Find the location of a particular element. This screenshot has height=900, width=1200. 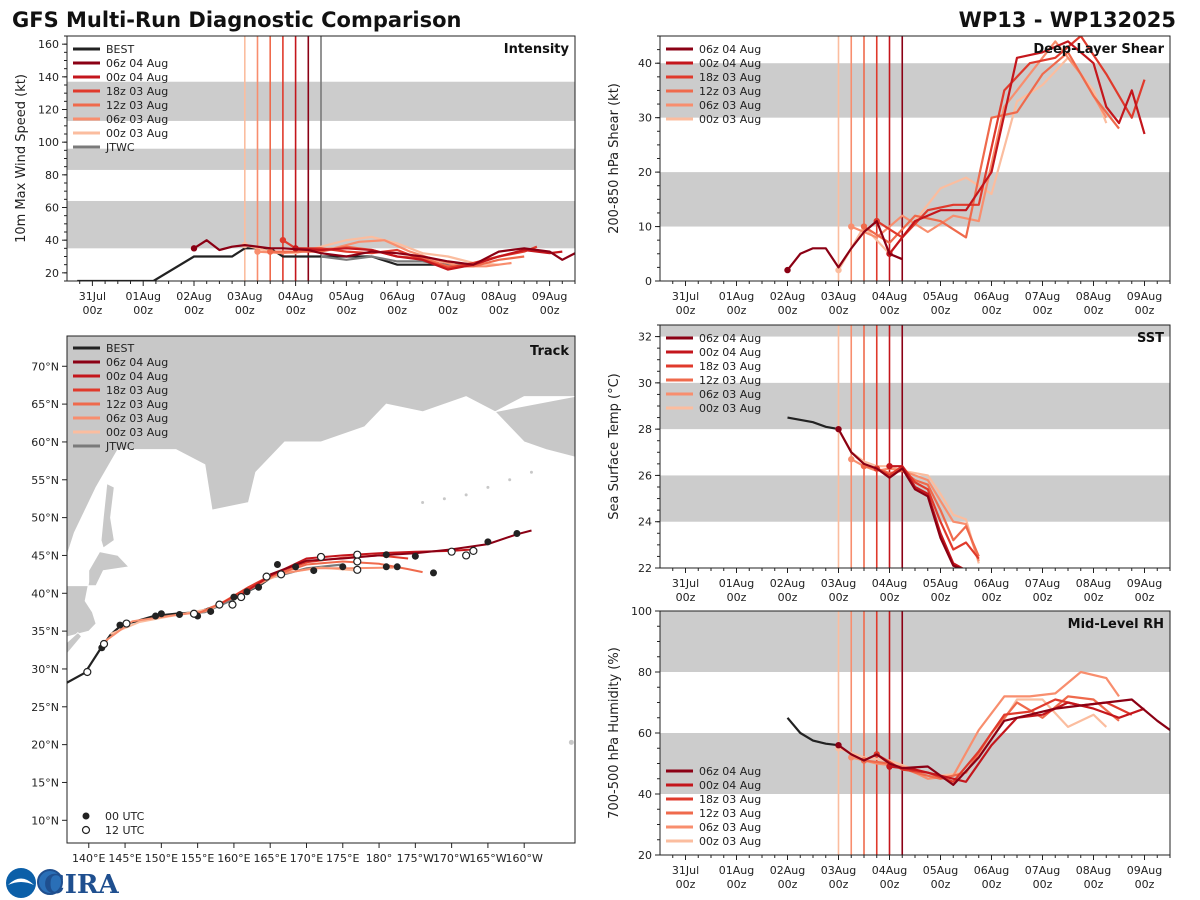

track-ytick-label: 65°N is located at coordinates (45, 404).